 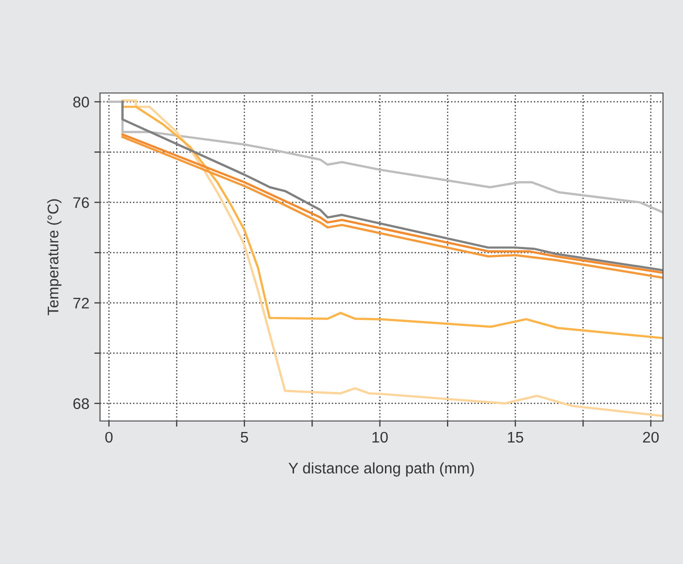 What do you see at coordinates (81, 202) in the screenshot?
I see `y-tick-label: 76` at bounding box center [81, 202].